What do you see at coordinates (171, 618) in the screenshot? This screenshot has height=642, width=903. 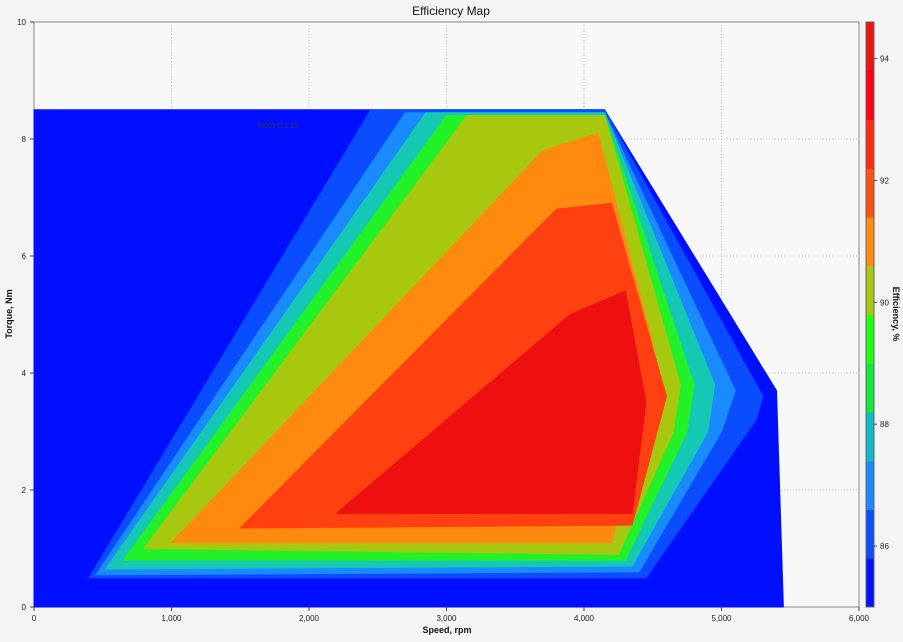 I see `x-tick-label: 1,000` at bounding box center [171, 618].